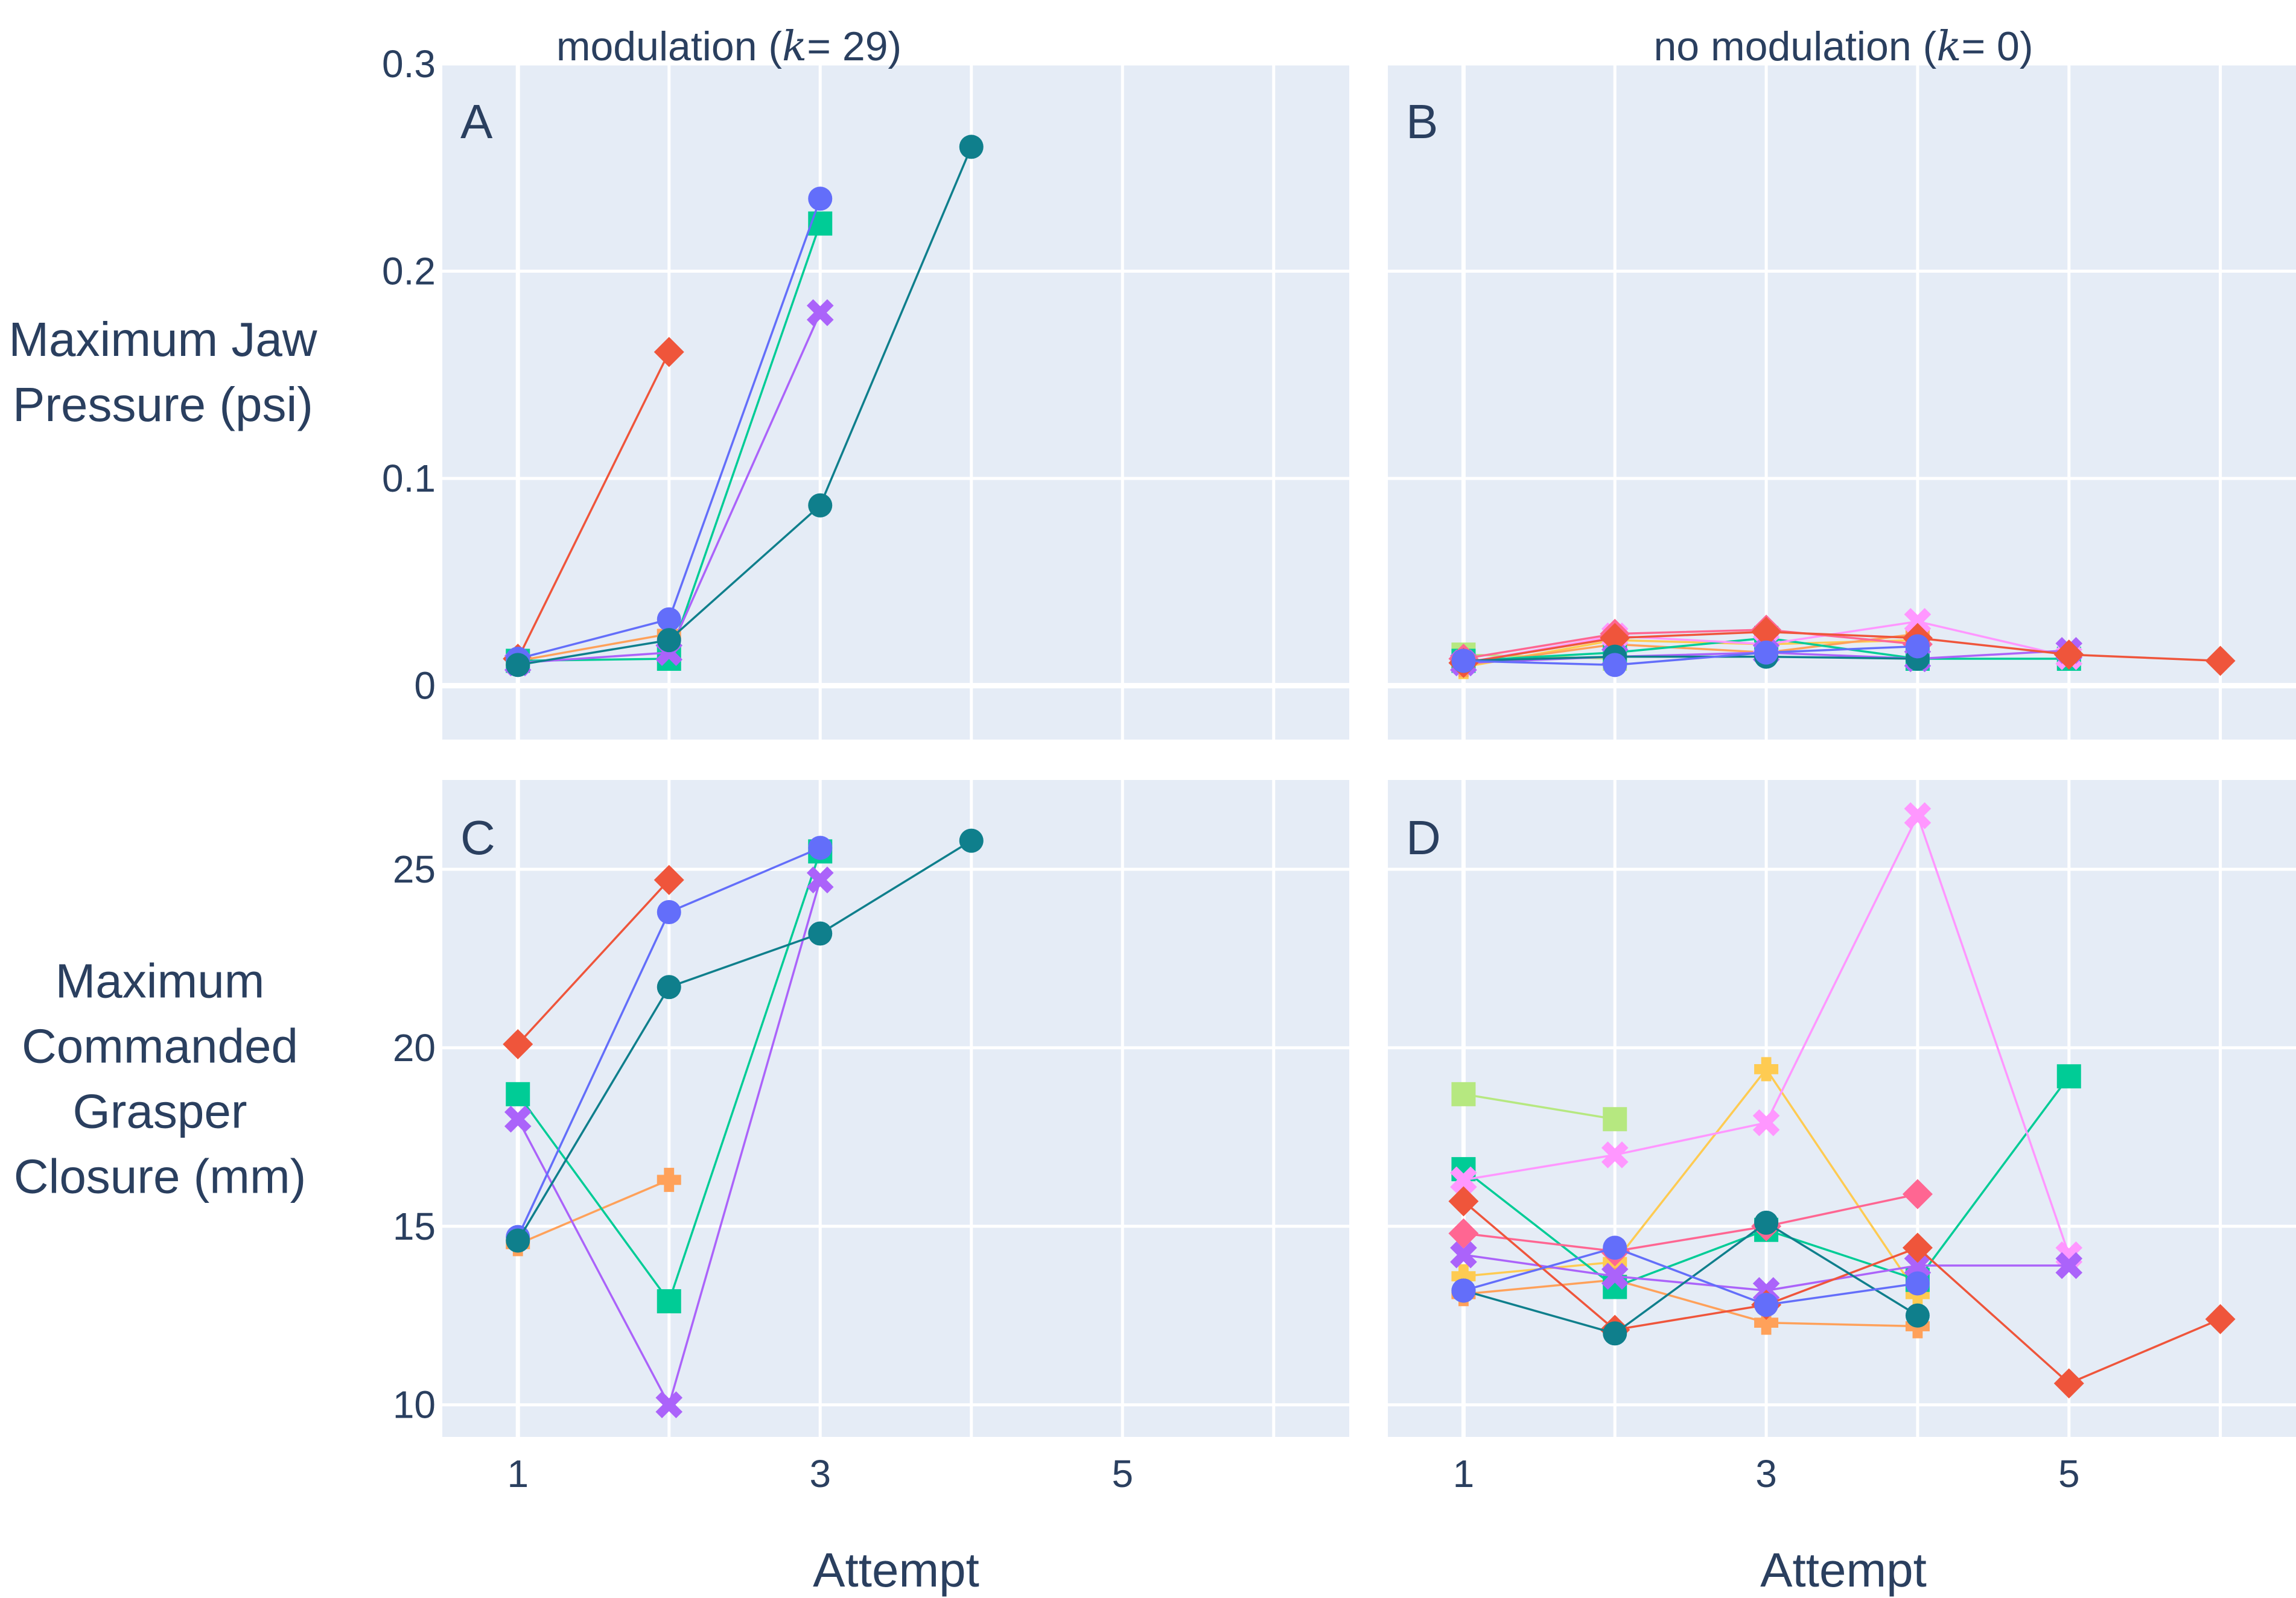  Describe the element at coordinates (162, 339) in the screenshot. I see `y-axis-title-line: Maximum Jaw` at that location.